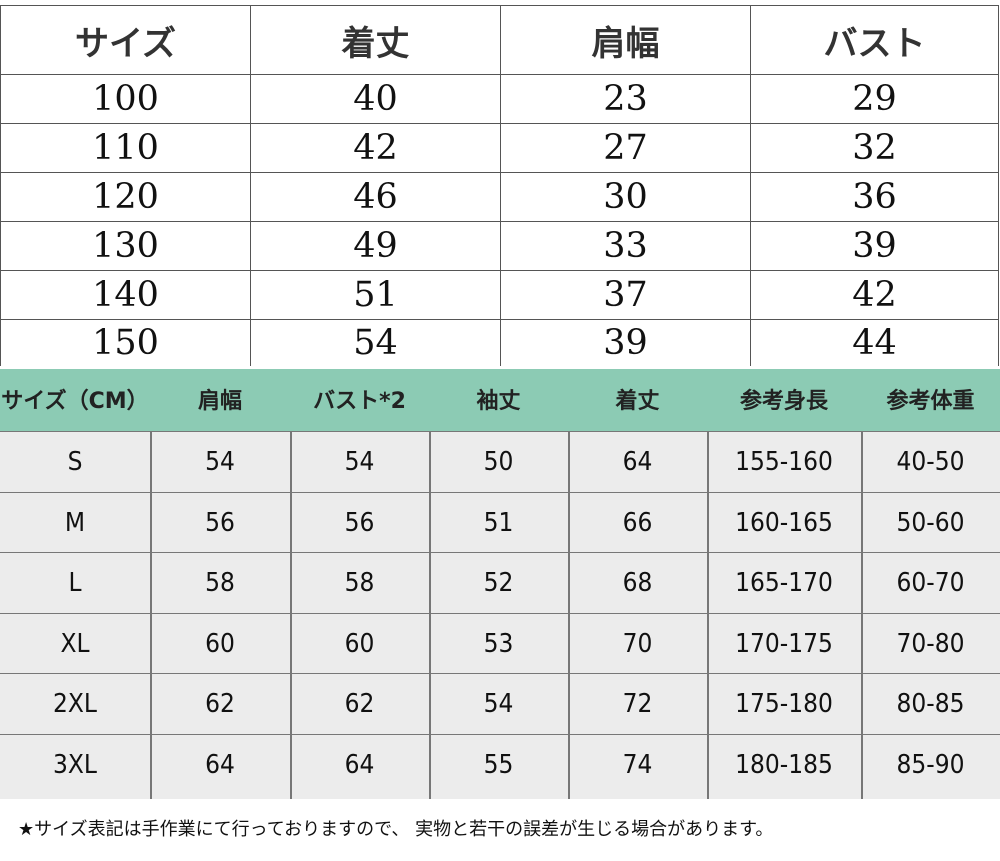  Describe the element at coordinates (500, 522) in the screenshot. I see `adult-table-row: M 56 56 51 66 160-165 50-60` at that location.